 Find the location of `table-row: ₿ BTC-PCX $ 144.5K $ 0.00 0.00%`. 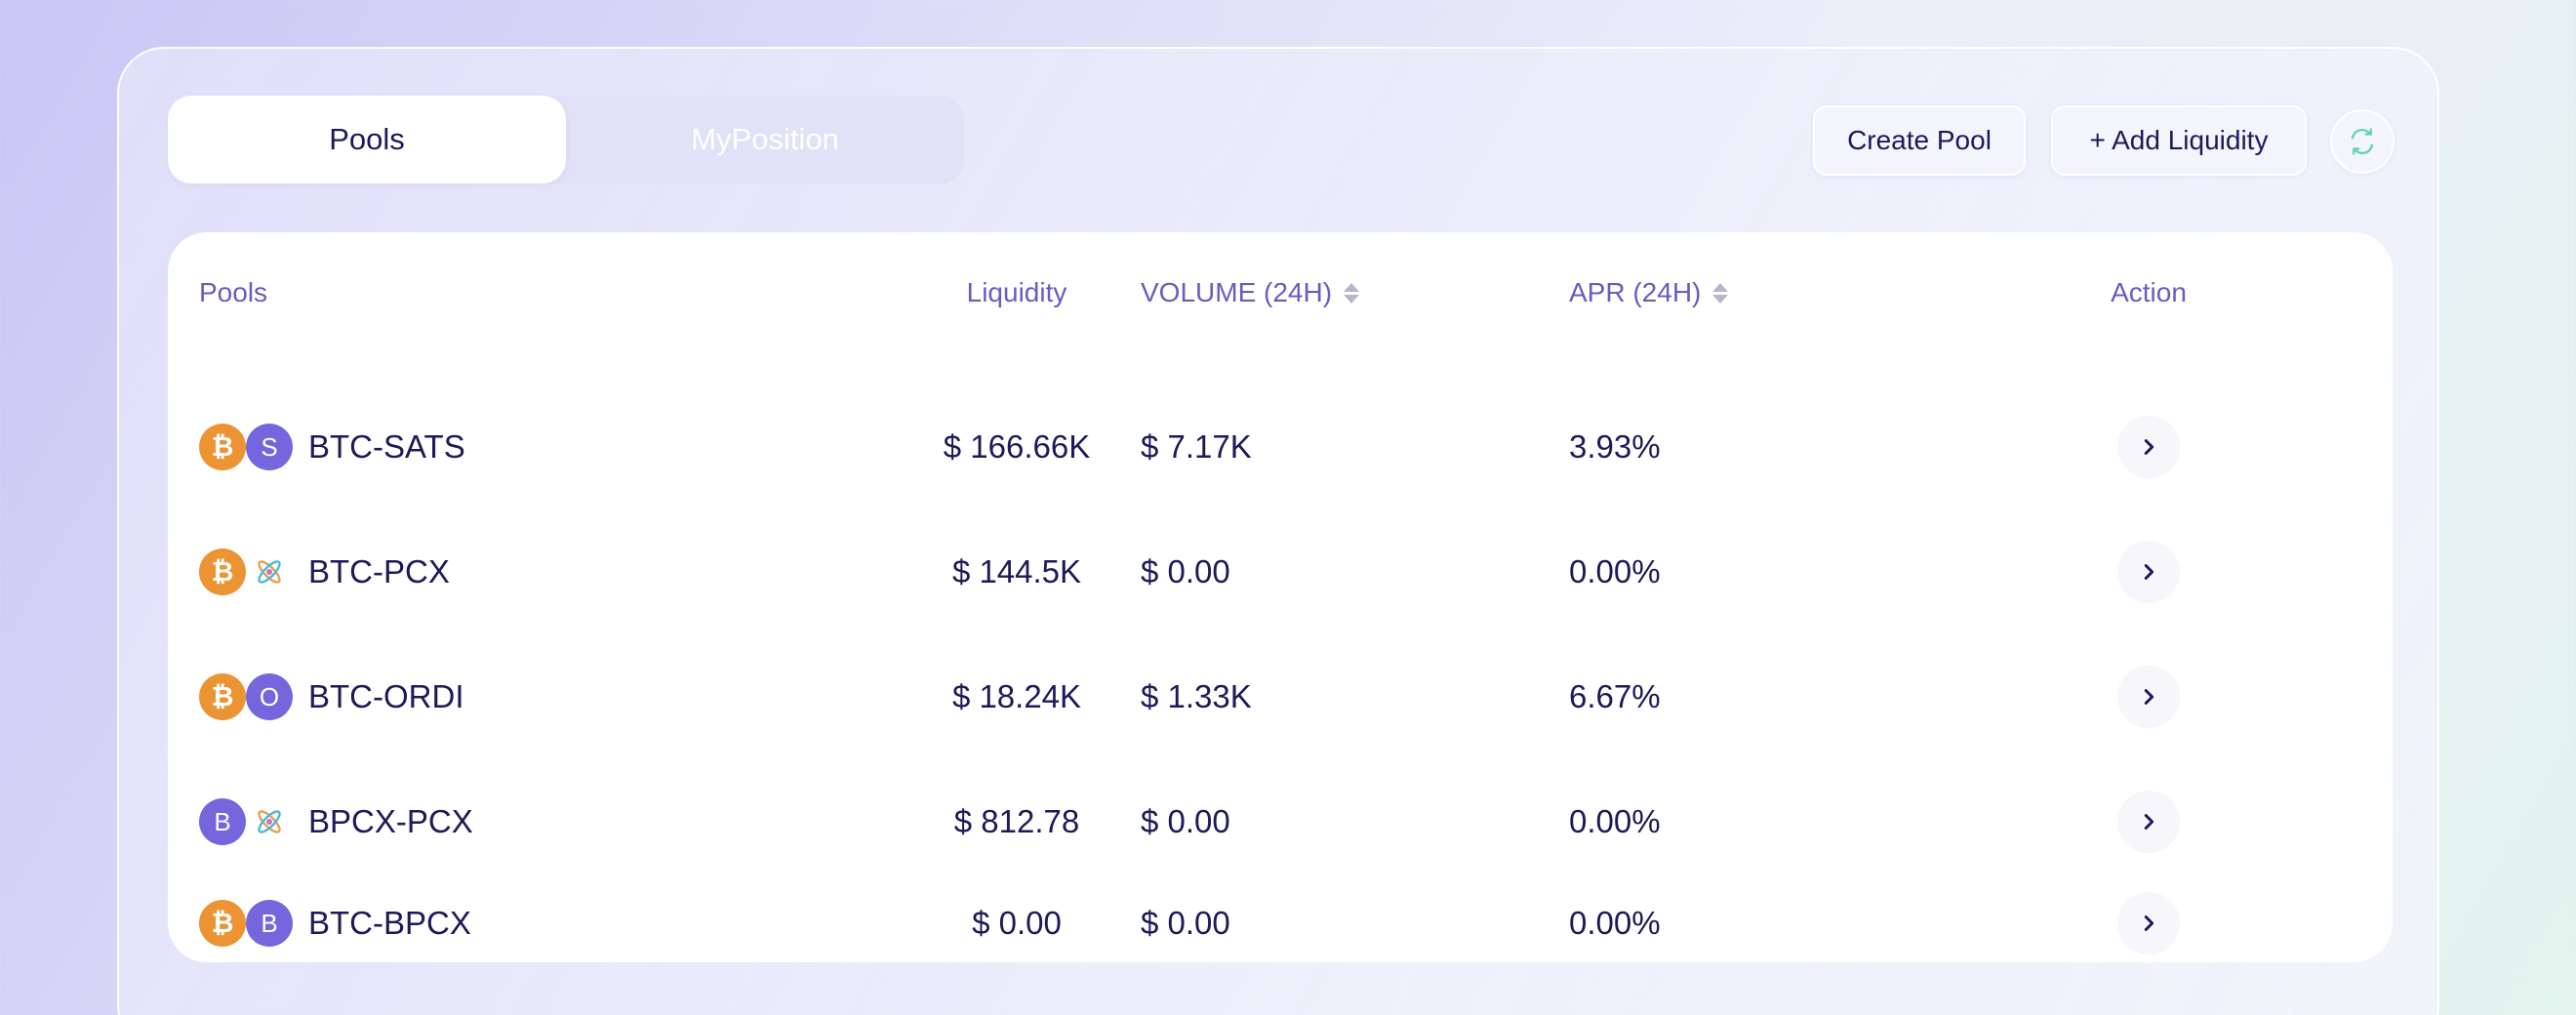

table-row: ₿ BTC-PCX $ 144.5K $ 0.00 0.00% is located at coordinates (1280, 571).